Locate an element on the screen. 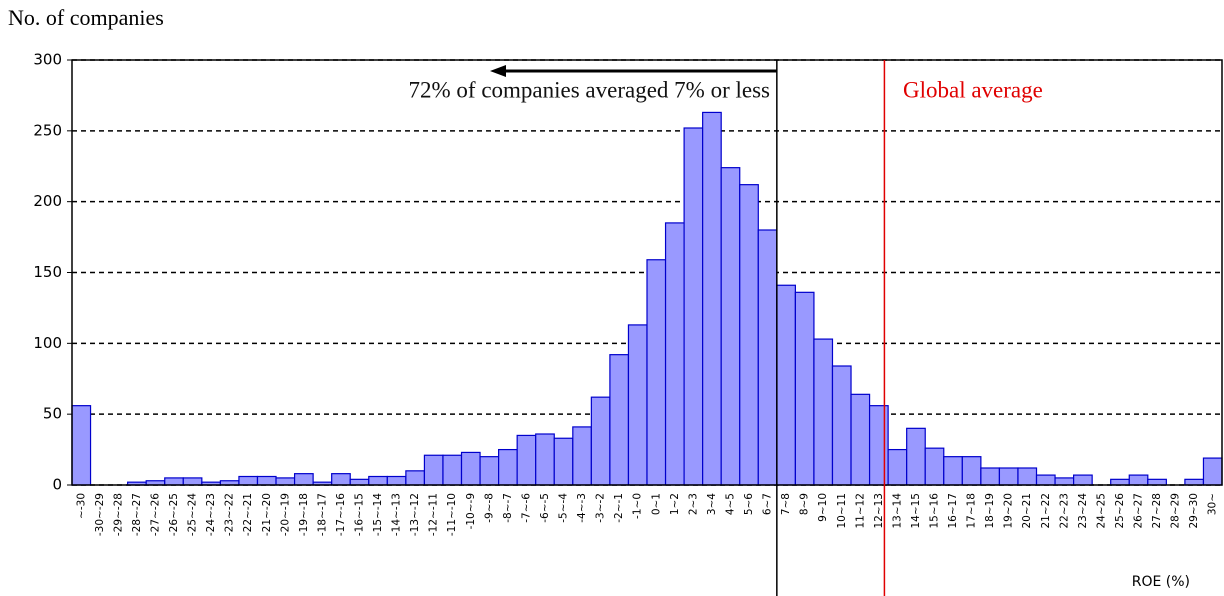 The width and height of the screenshot is (1224, 596). x-tick-label: -2~-1 is located at coordinates (619, 508).